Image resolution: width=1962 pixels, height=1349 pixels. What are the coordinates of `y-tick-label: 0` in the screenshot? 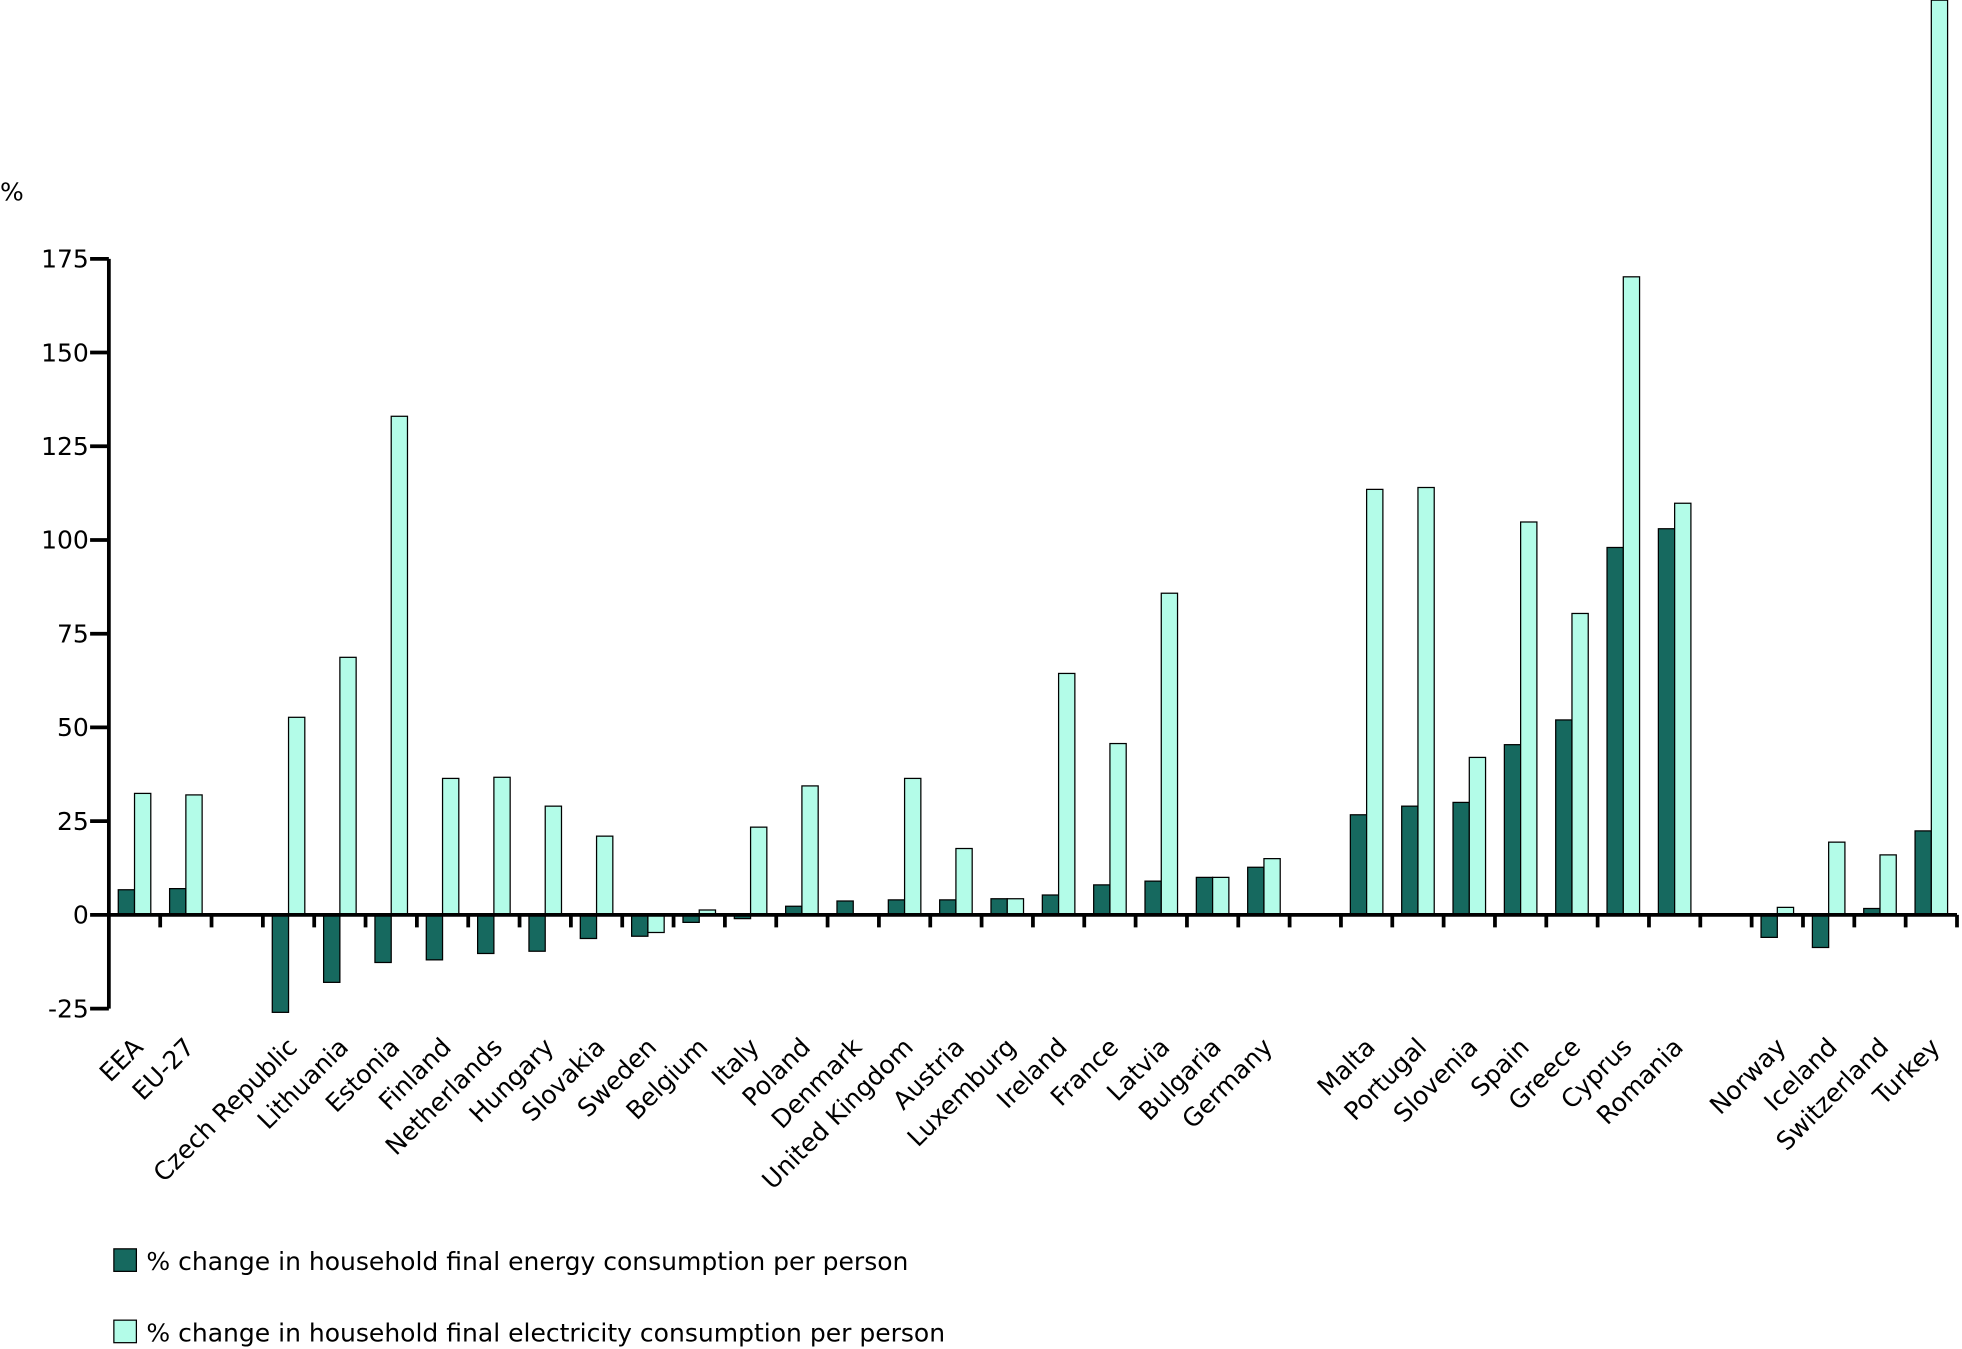 It's located at (81, 915).